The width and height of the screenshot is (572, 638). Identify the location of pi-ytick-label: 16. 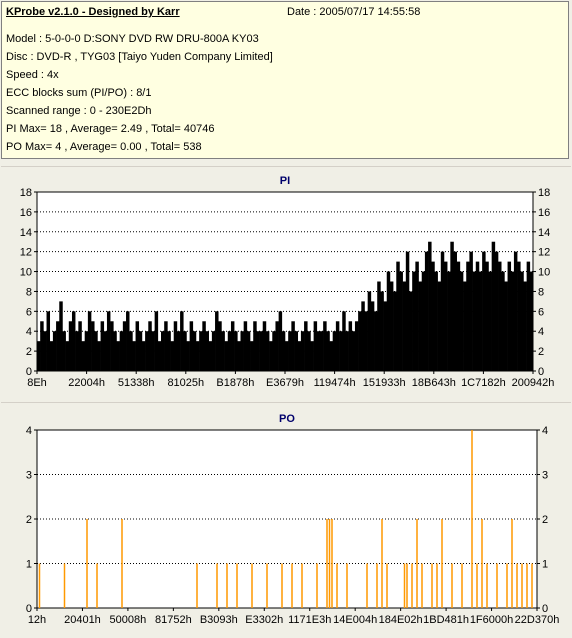
(26, 213).